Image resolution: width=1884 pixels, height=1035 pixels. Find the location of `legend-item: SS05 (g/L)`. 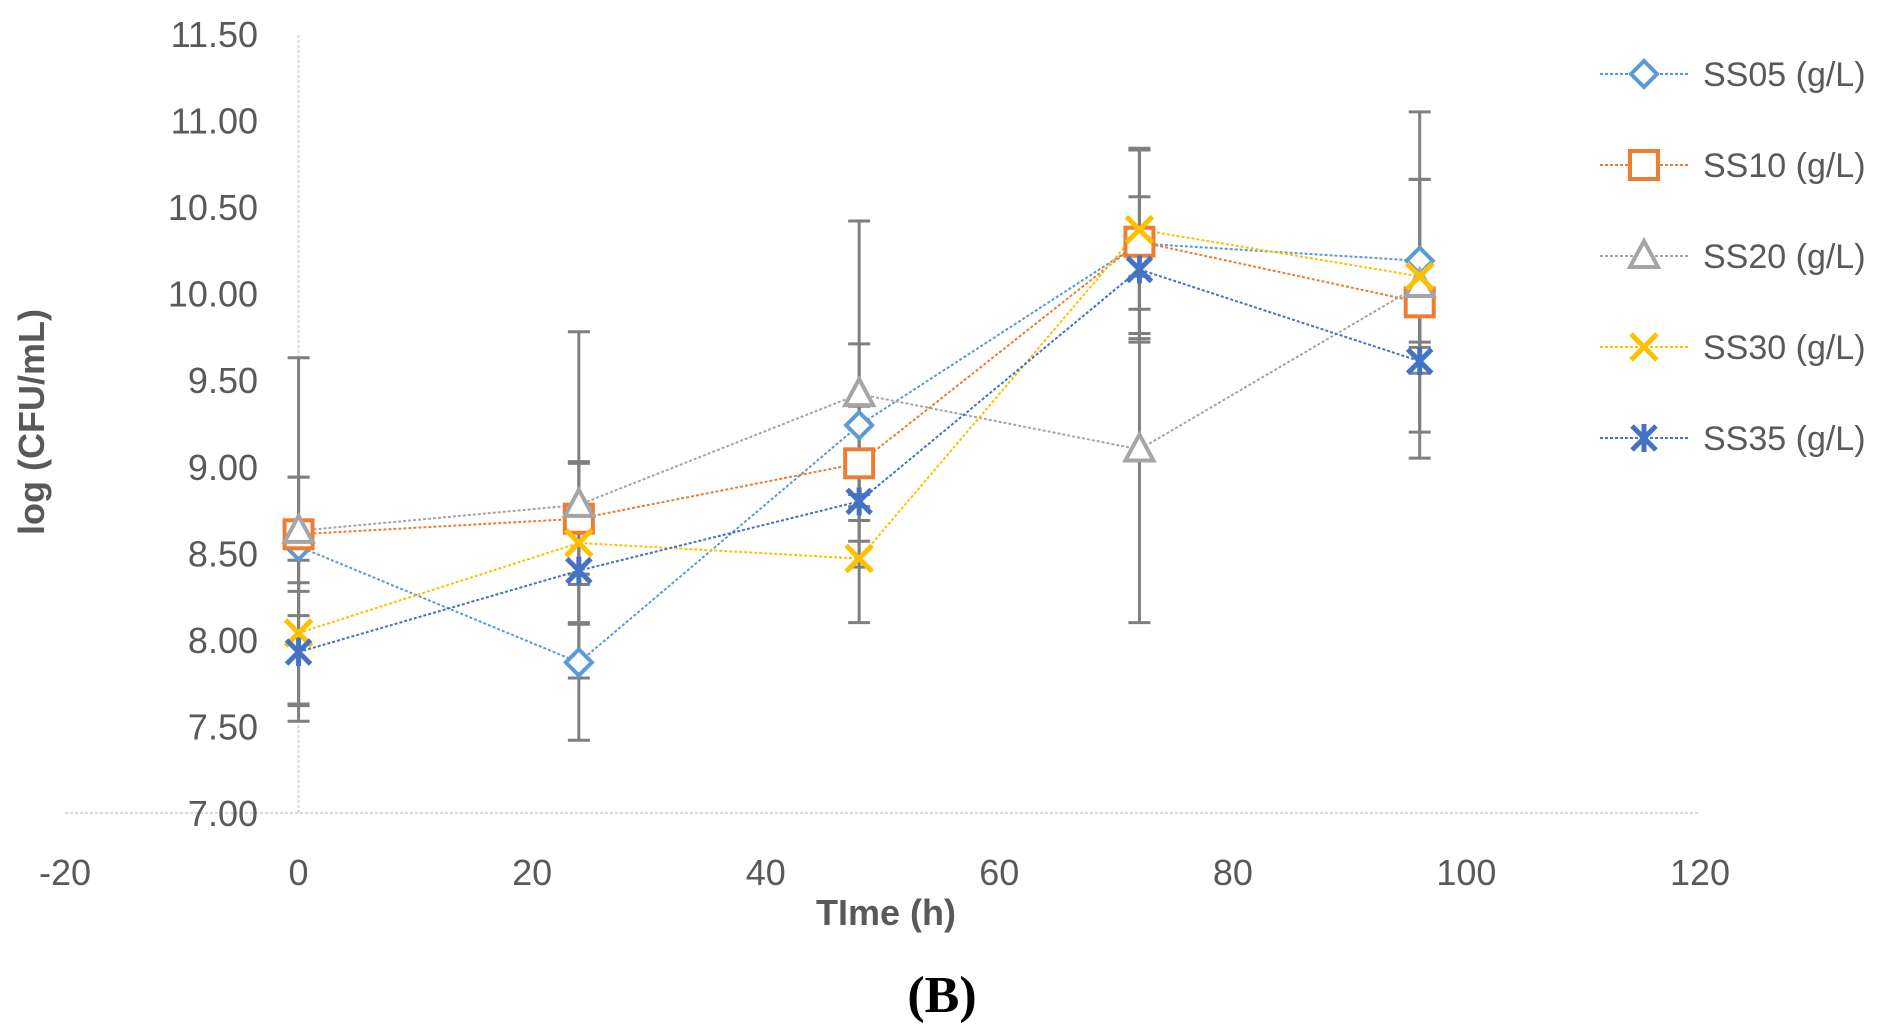

legend-item: SS05 (g/L) is located at coordinates (1733, 75).